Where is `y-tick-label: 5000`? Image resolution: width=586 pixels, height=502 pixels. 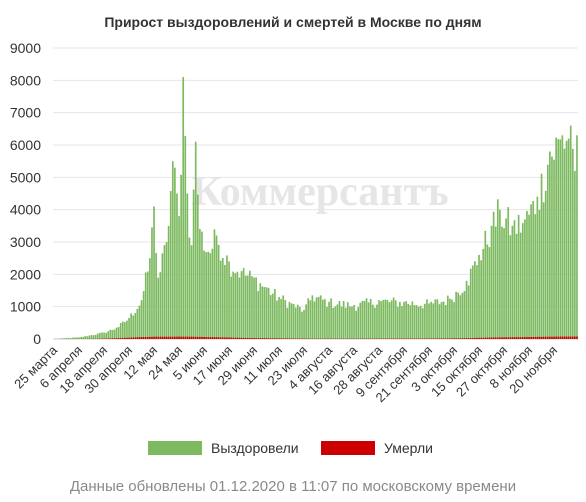 y-tick-label: 5000 is located at coordinates (25, 177).